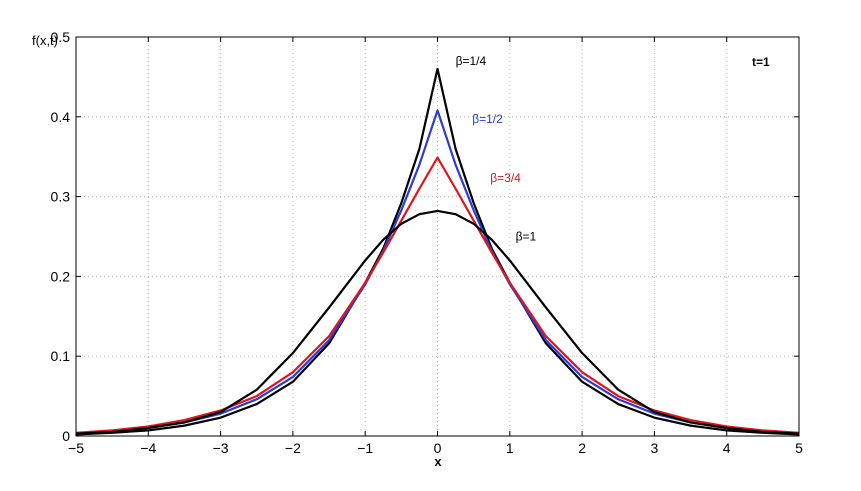 The height and width of the screenshot is (491, 861). What do you see at coordinates (799, 448) in the screenshot?
I see `x-tick-label: 5` at bounding box center [799, 448].